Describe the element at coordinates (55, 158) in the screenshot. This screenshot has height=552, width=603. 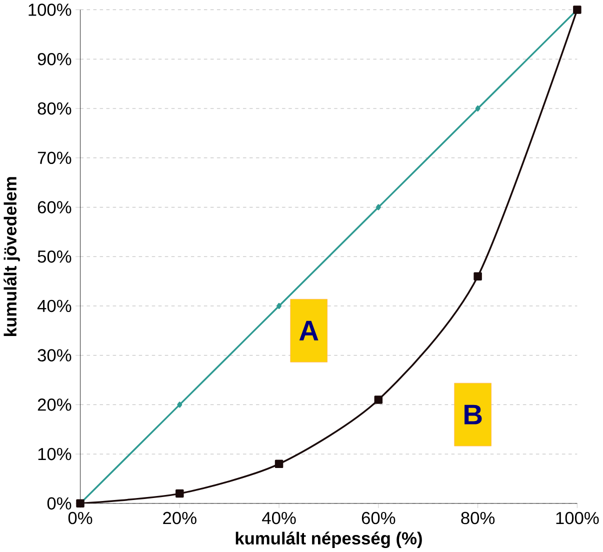
I see `y-tick-label: 70%` at that location.